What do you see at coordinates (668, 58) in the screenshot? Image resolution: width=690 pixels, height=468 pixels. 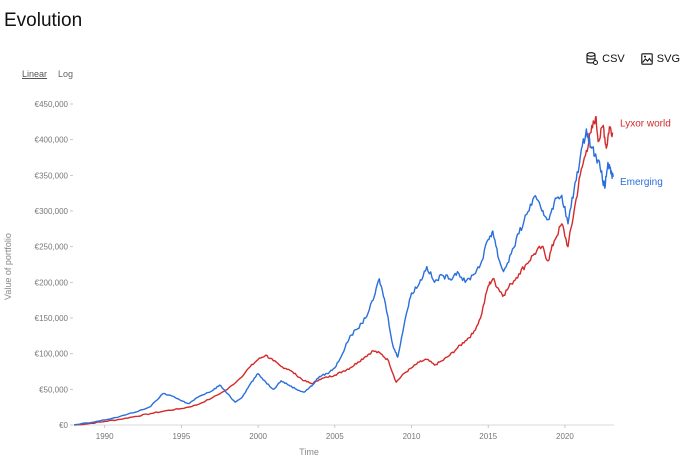 I see `svg-label: SVG` at bounding box center [668, 58].